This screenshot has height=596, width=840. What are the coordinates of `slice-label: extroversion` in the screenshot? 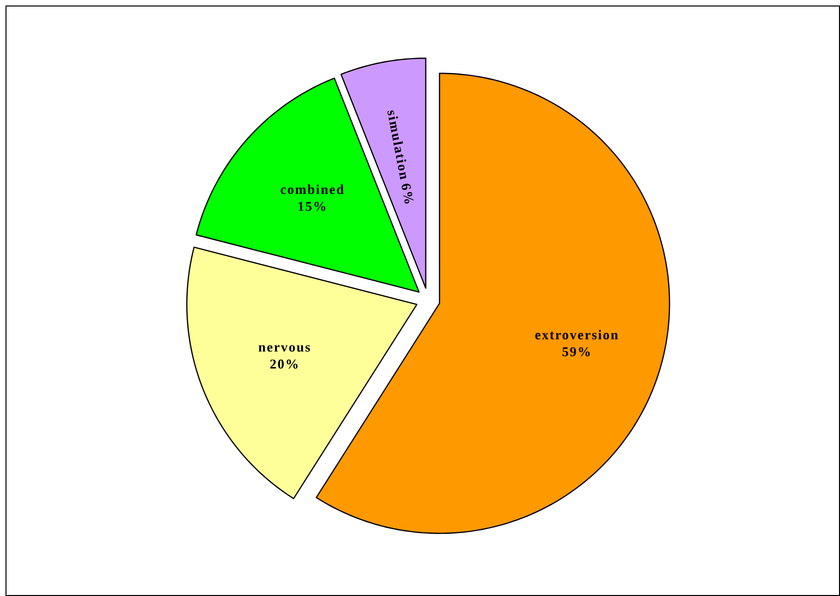 It's located at (576, 335).